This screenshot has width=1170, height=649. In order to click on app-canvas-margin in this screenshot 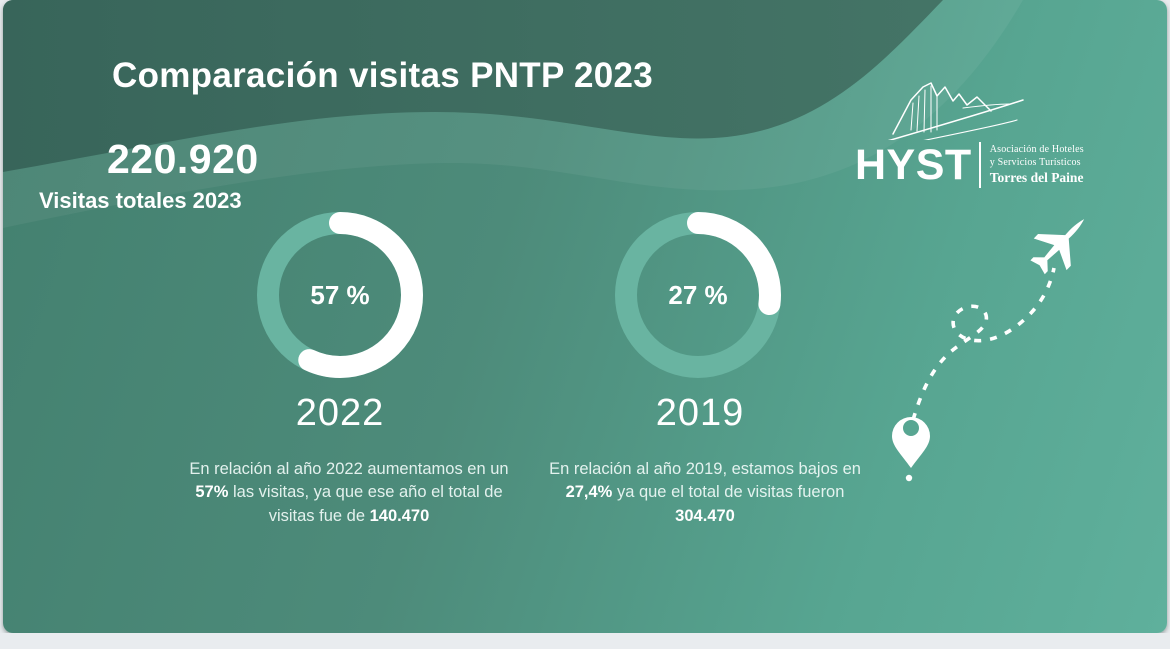, I will do `click(585, 641)`.